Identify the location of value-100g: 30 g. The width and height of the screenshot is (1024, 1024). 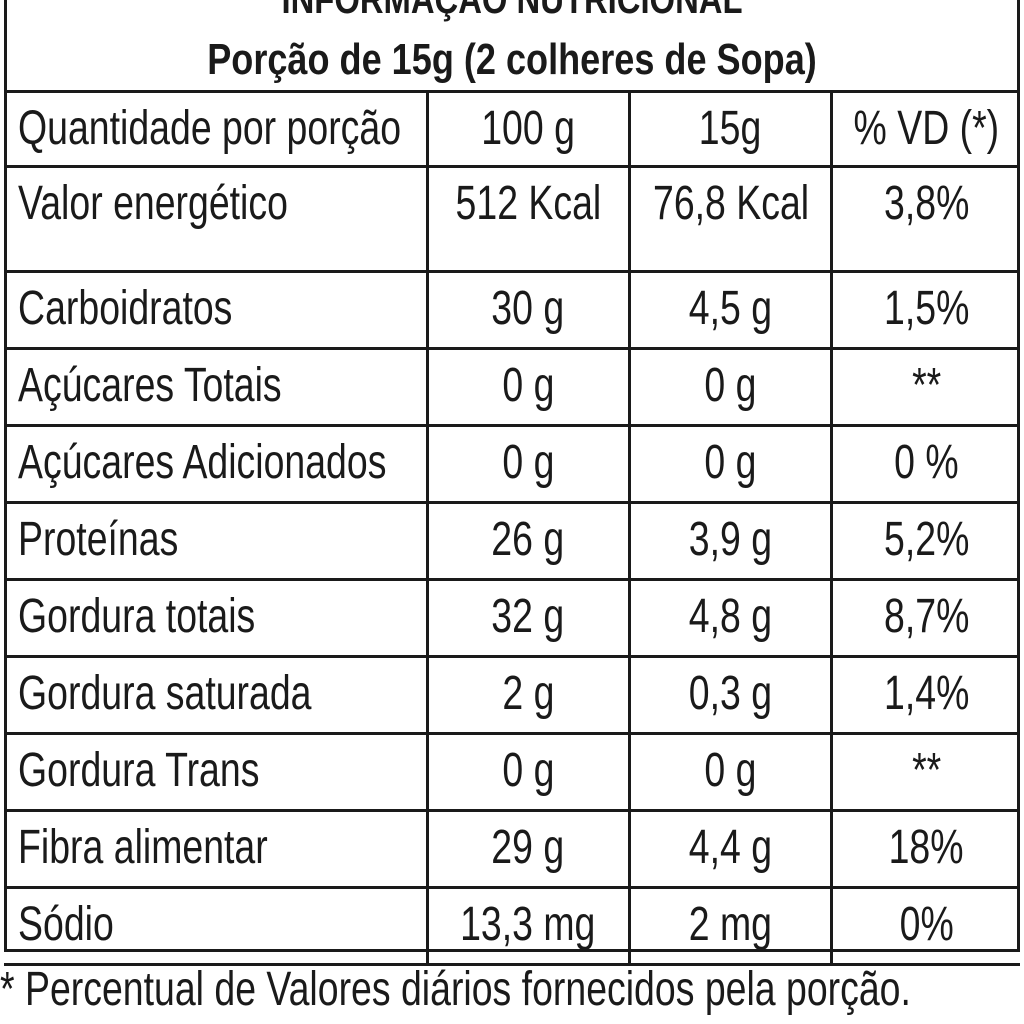
(528, 310).